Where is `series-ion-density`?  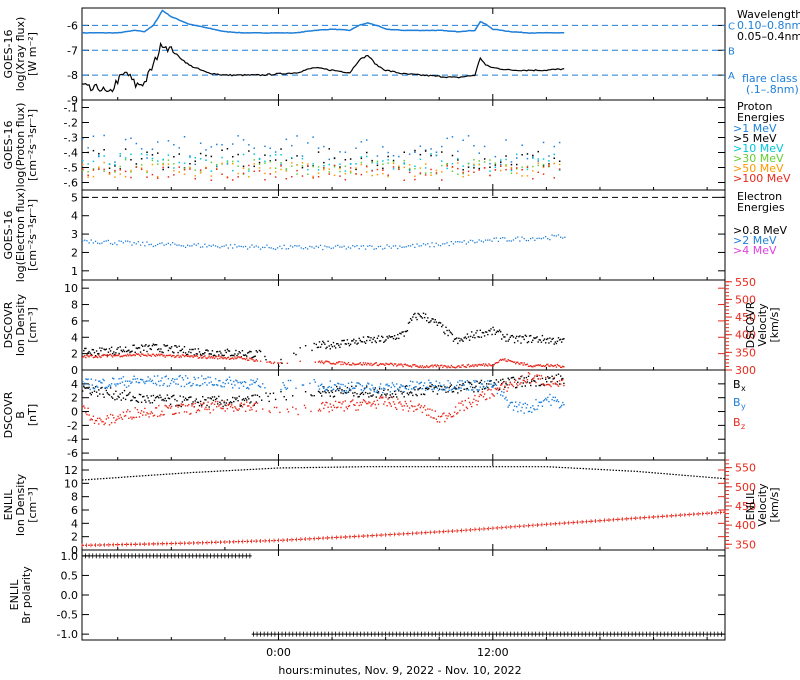
series-ion-density is located at coordinates (323, 339).